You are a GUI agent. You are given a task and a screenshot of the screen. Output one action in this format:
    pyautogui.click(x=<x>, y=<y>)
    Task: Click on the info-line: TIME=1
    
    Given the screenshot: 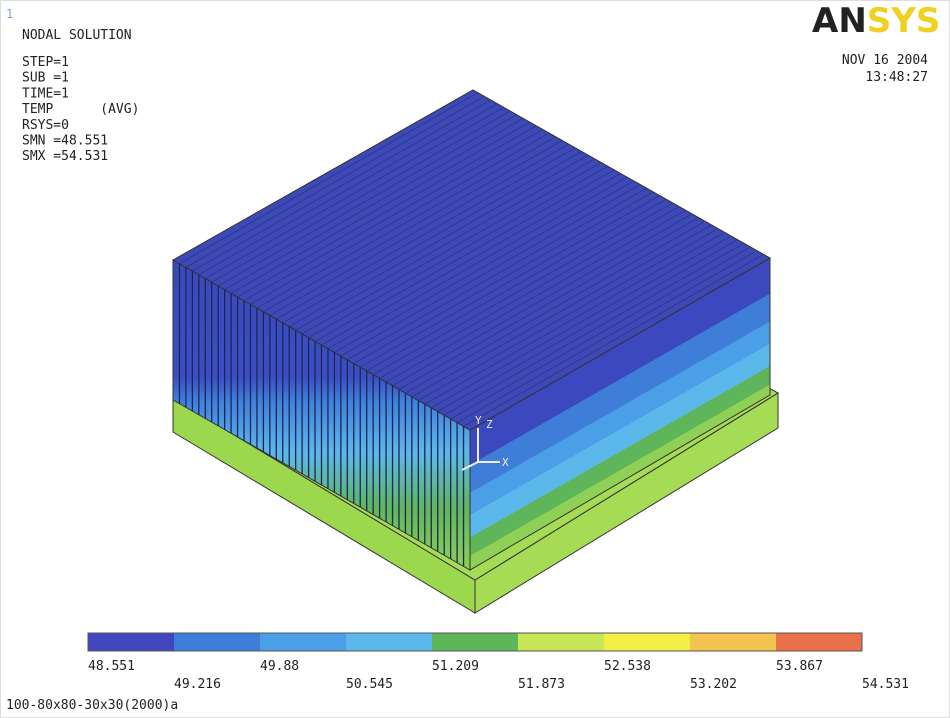 What is the action you would take?
    pyautogui.click(x=45, y=93)
    